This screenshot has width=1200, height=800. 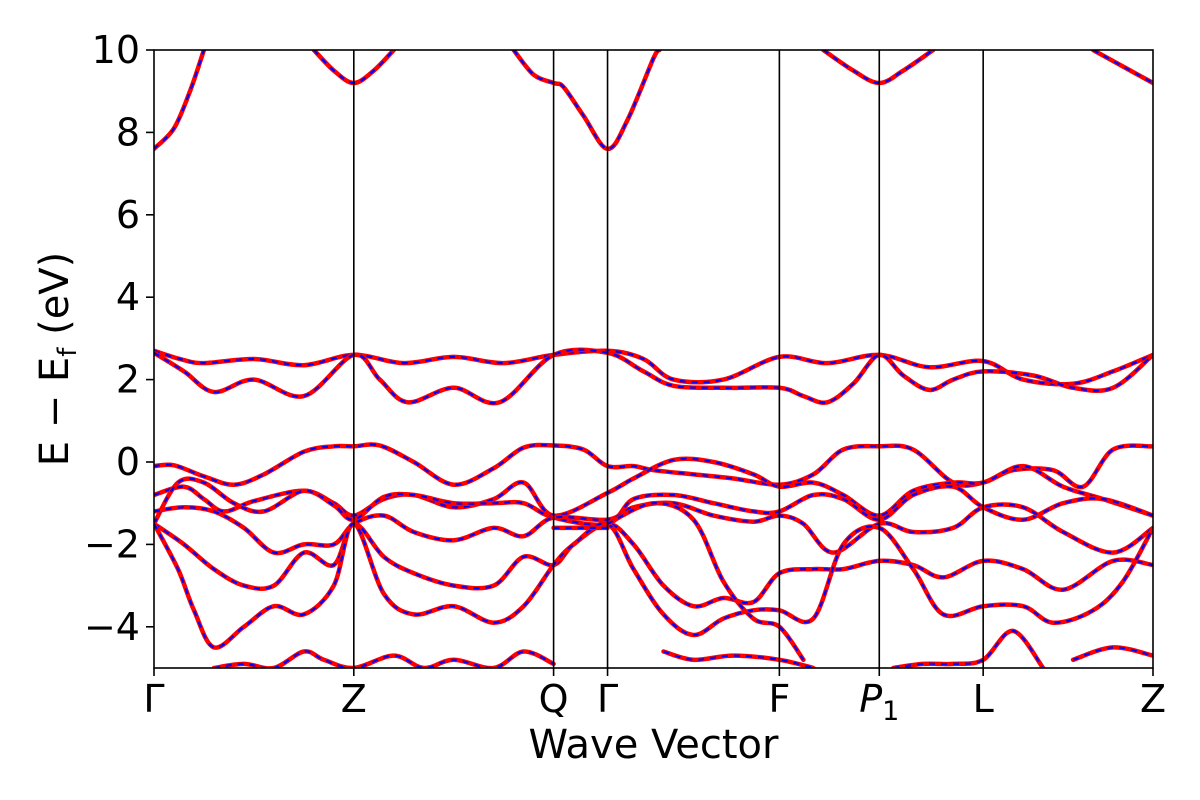 What do you see at coordinates (653, 367) in the screenshot?
I see `band-5-overlay` at bounding box center [653, 367].